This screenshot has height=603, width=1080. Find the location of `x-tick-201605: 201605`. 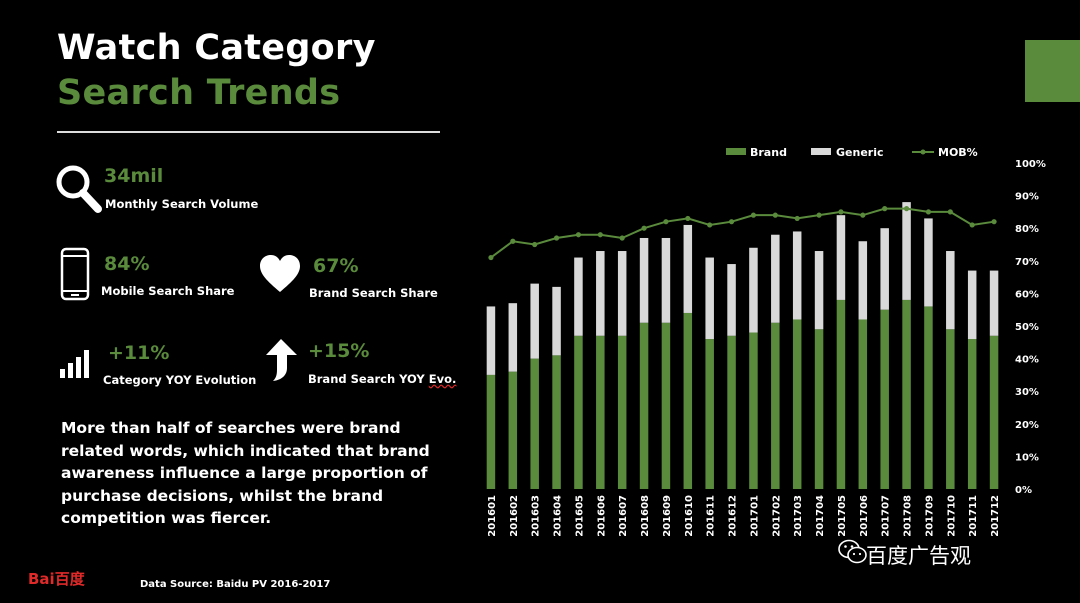

x-tick-201605: 201605 is located at coordinates (579, 516).